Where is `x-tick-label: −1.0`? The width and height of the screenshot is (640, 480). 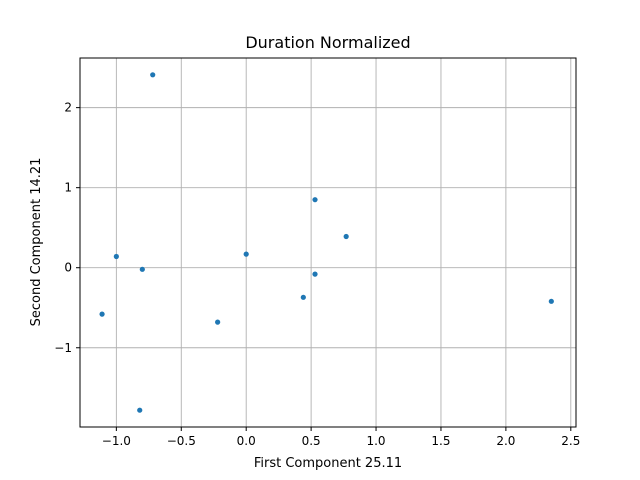 x-tick-label: −1.0 is located at coordinates (116, 441).